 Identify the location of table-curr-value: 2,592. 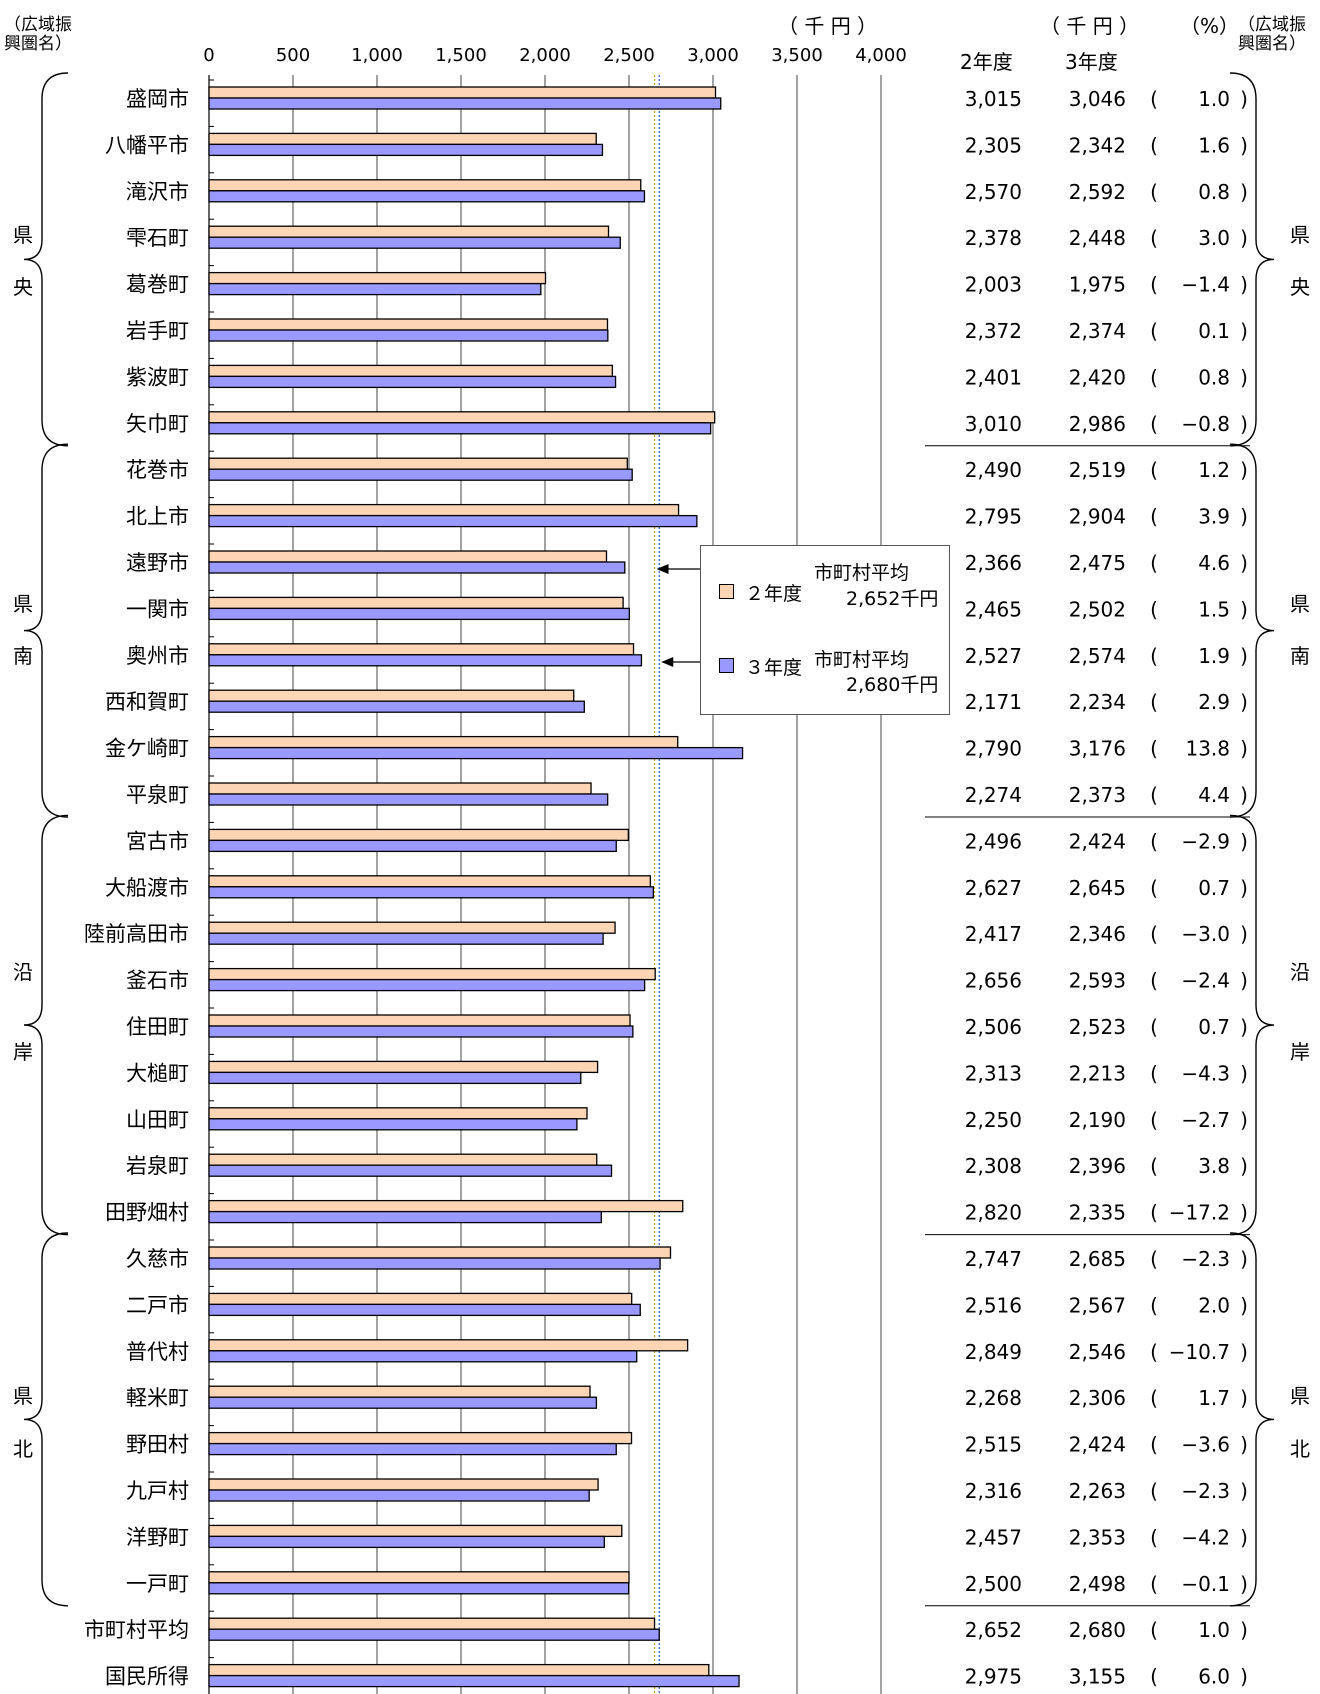
(1097, 192).